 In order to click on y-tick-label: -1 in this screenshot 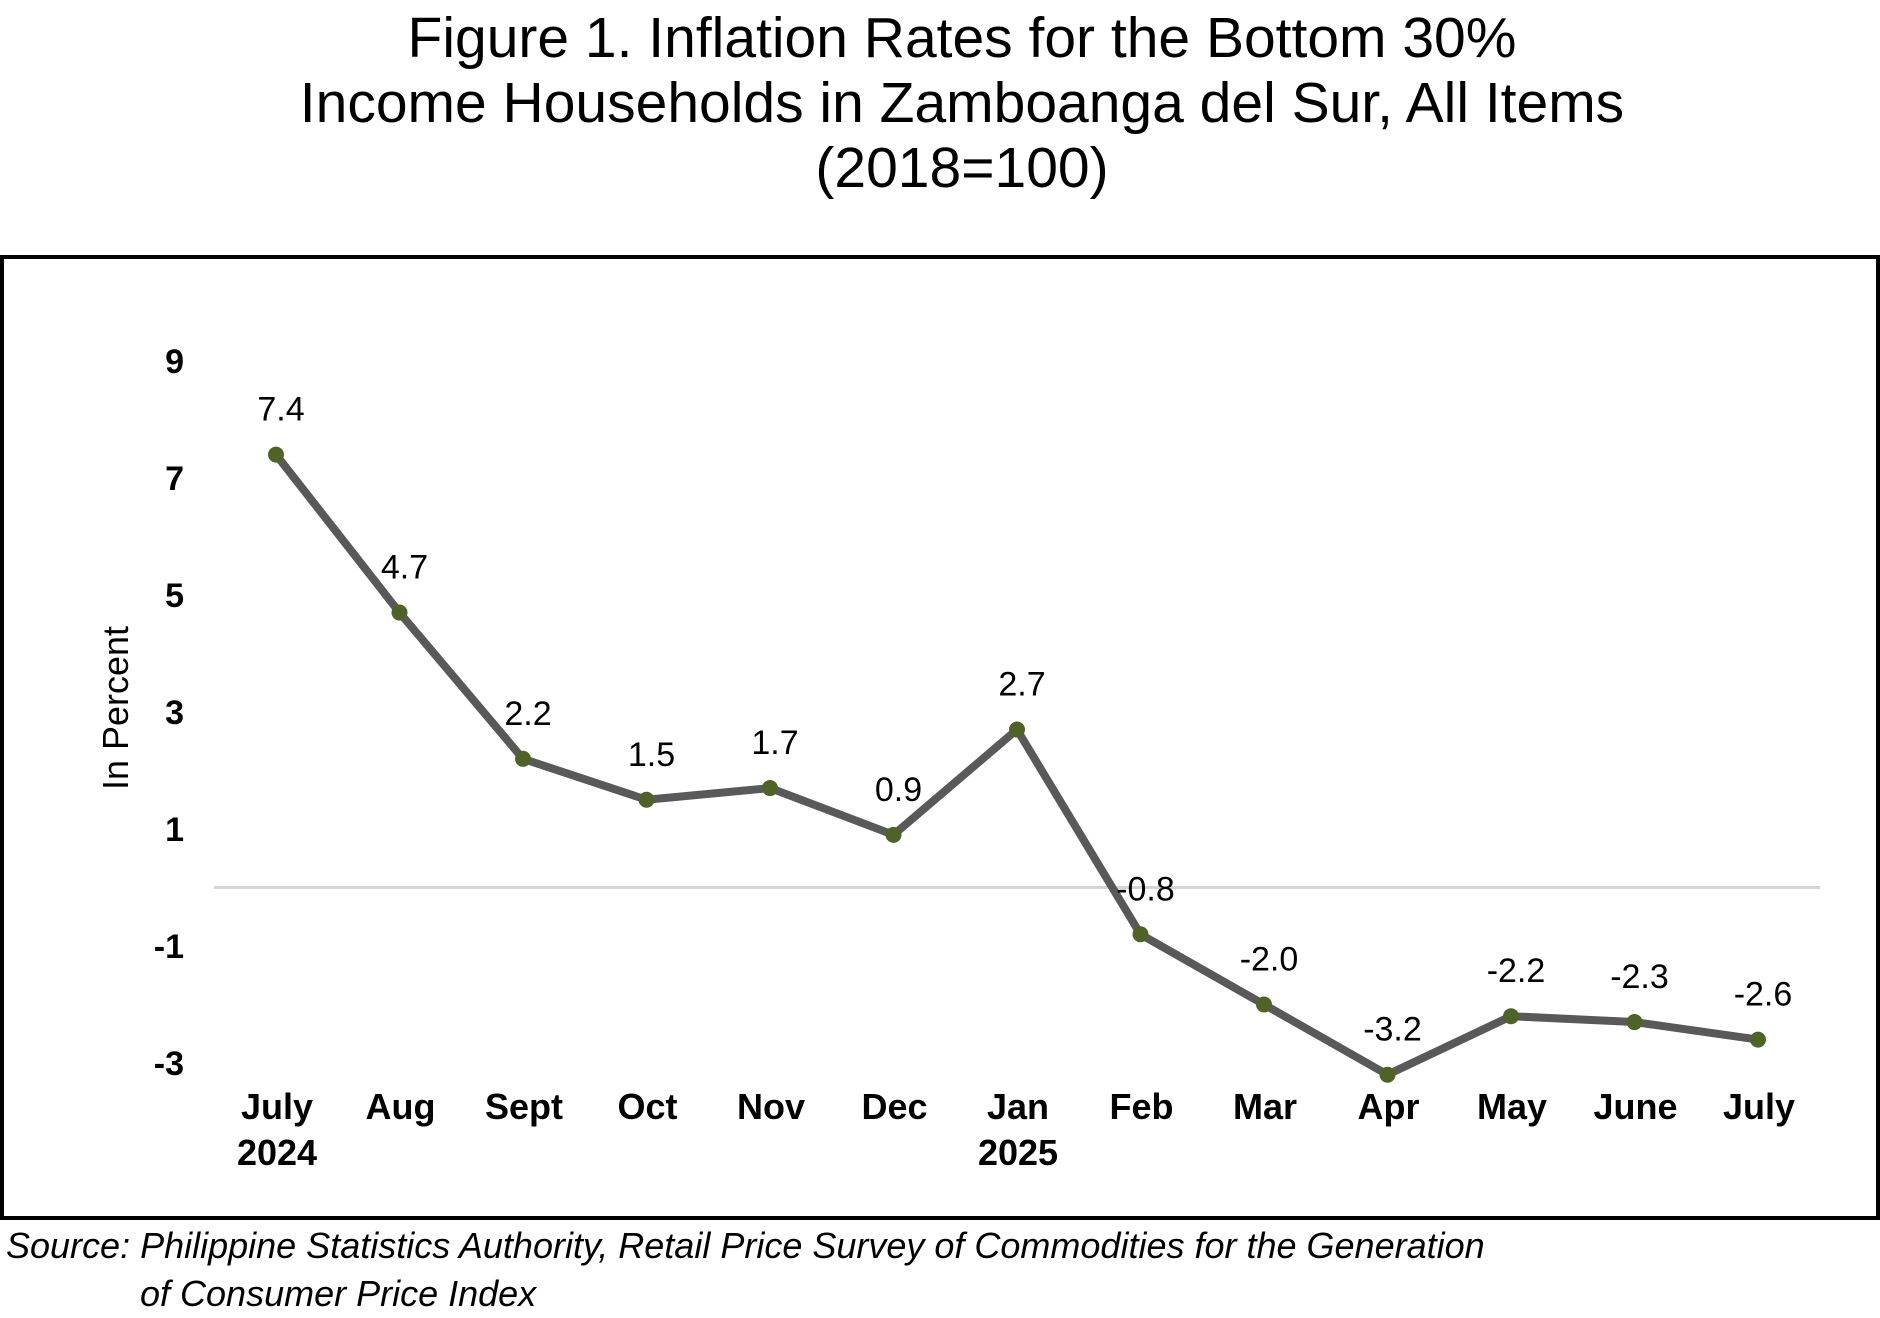, I will do `click(169, 947)`.